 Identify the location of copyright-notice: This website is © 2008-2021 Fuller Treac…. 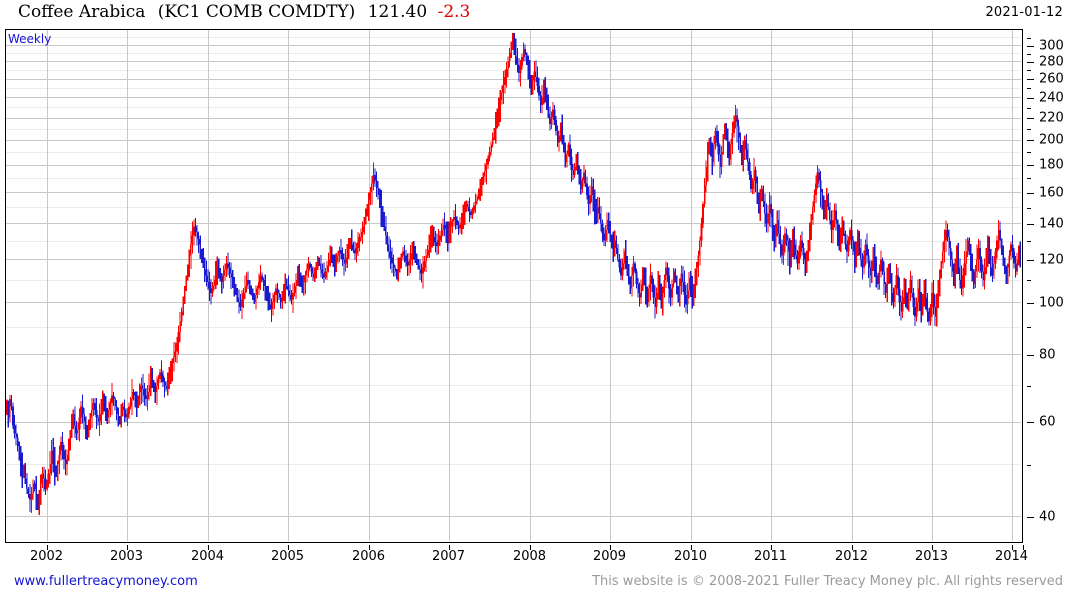
(827, 581).